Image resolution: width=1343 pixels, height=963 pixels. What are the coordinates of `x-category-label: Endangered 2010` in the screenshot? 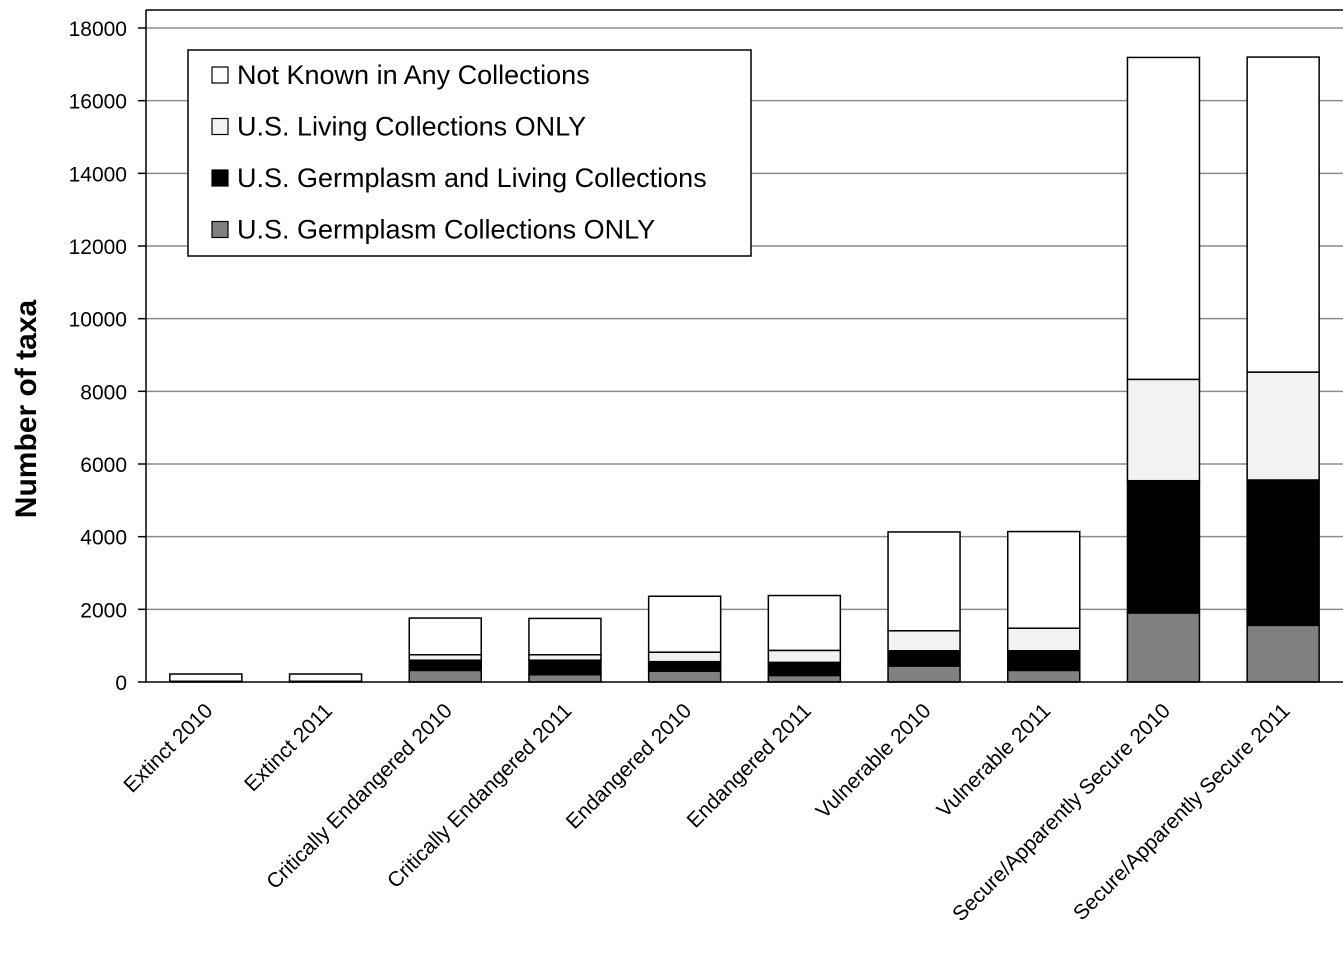 It's located at (629, 766).